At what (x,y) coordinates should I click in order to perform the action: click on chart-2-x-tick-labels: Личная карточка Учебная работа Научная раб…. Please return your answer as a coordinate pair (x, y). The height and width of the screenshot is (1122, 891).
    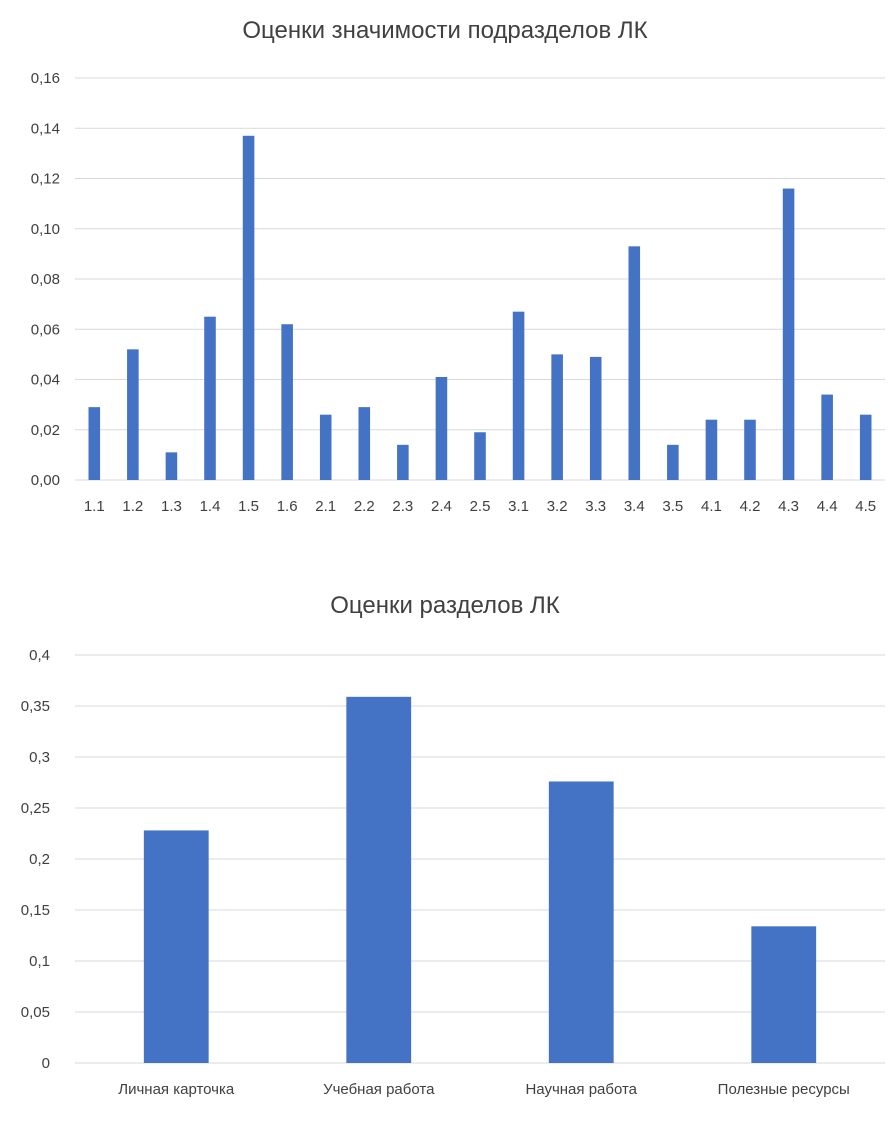
    Looking at the image, I should click on (484, 1089).